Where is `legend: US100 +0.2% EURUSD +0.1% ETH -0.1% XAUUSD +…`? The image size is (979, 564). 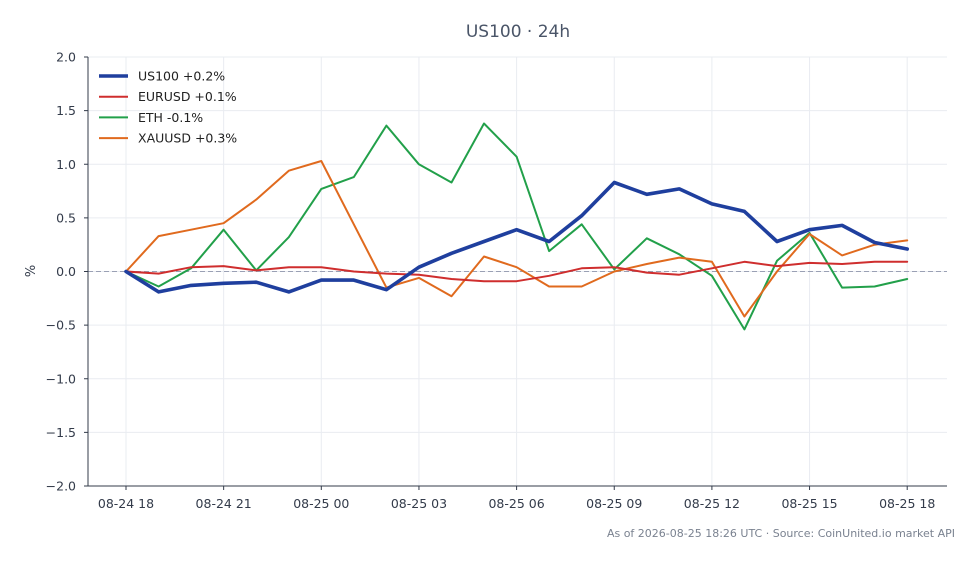 legend: US100 +0.2% EURUSD +0.1% ETH -0.1% XAUUSD +… is located at coordinates (168, 107).